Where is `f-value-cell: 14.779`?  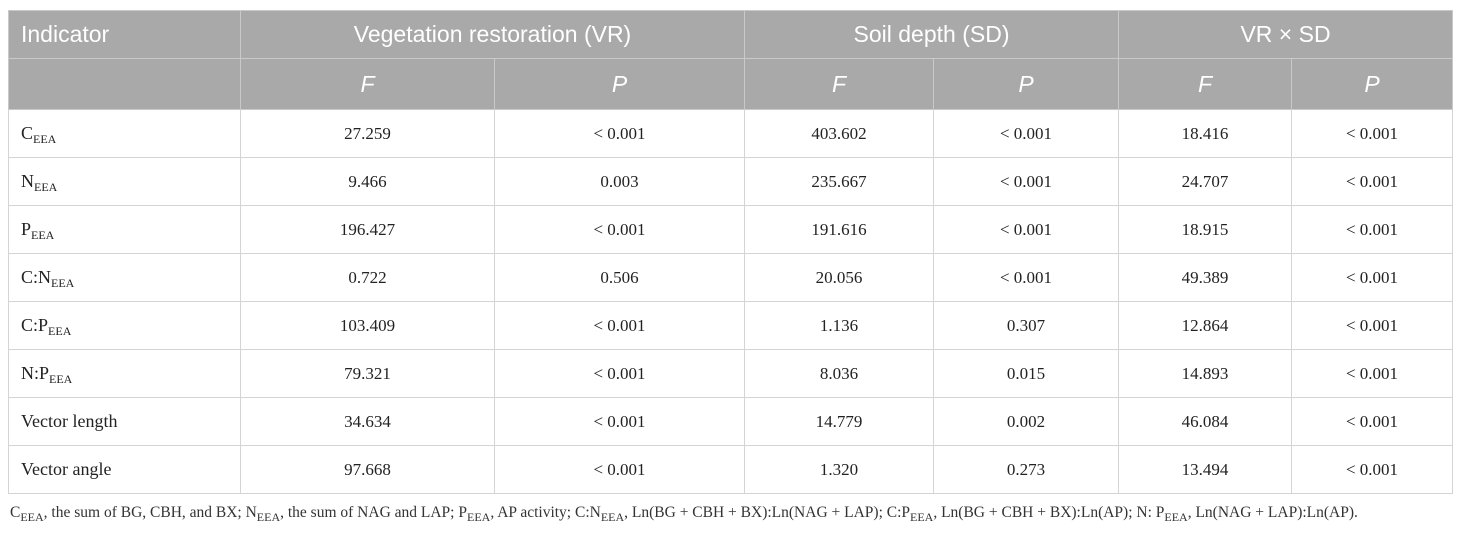 f-value-cell: 14.779 is located at coordinates (839, 421).